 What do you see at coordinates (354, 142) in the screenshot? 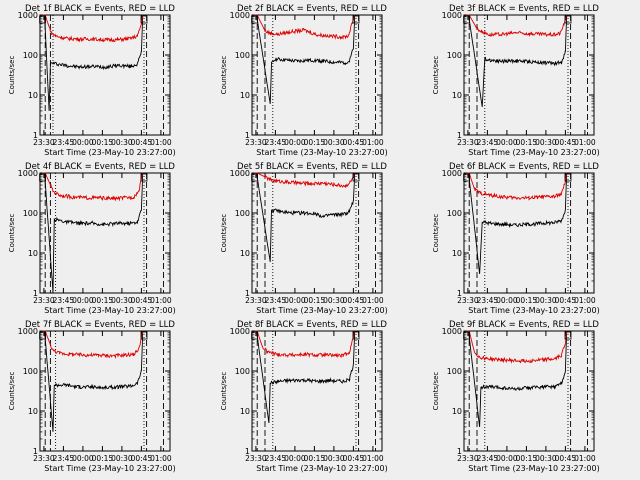
I see `x-tick-label: 00:45` at bounding box center [354, 142].